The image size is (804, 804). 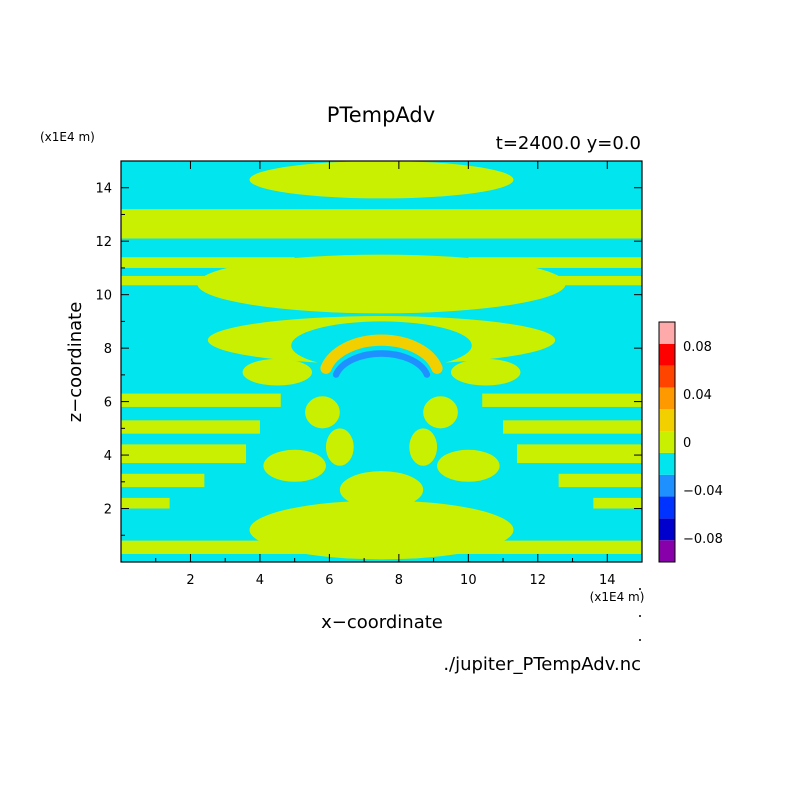 I want to click on y-axis-label: z−coordinate, so click(x=75, y=362).